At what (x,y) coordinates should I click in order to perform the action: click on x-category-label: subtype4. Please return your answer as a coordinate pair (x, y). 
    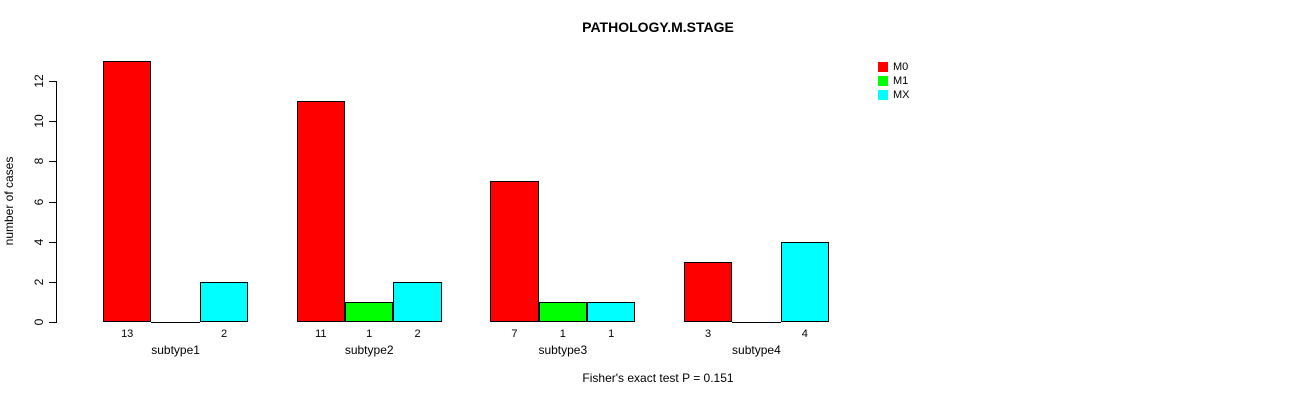
    Looking at the image, I should click on (756, 350).